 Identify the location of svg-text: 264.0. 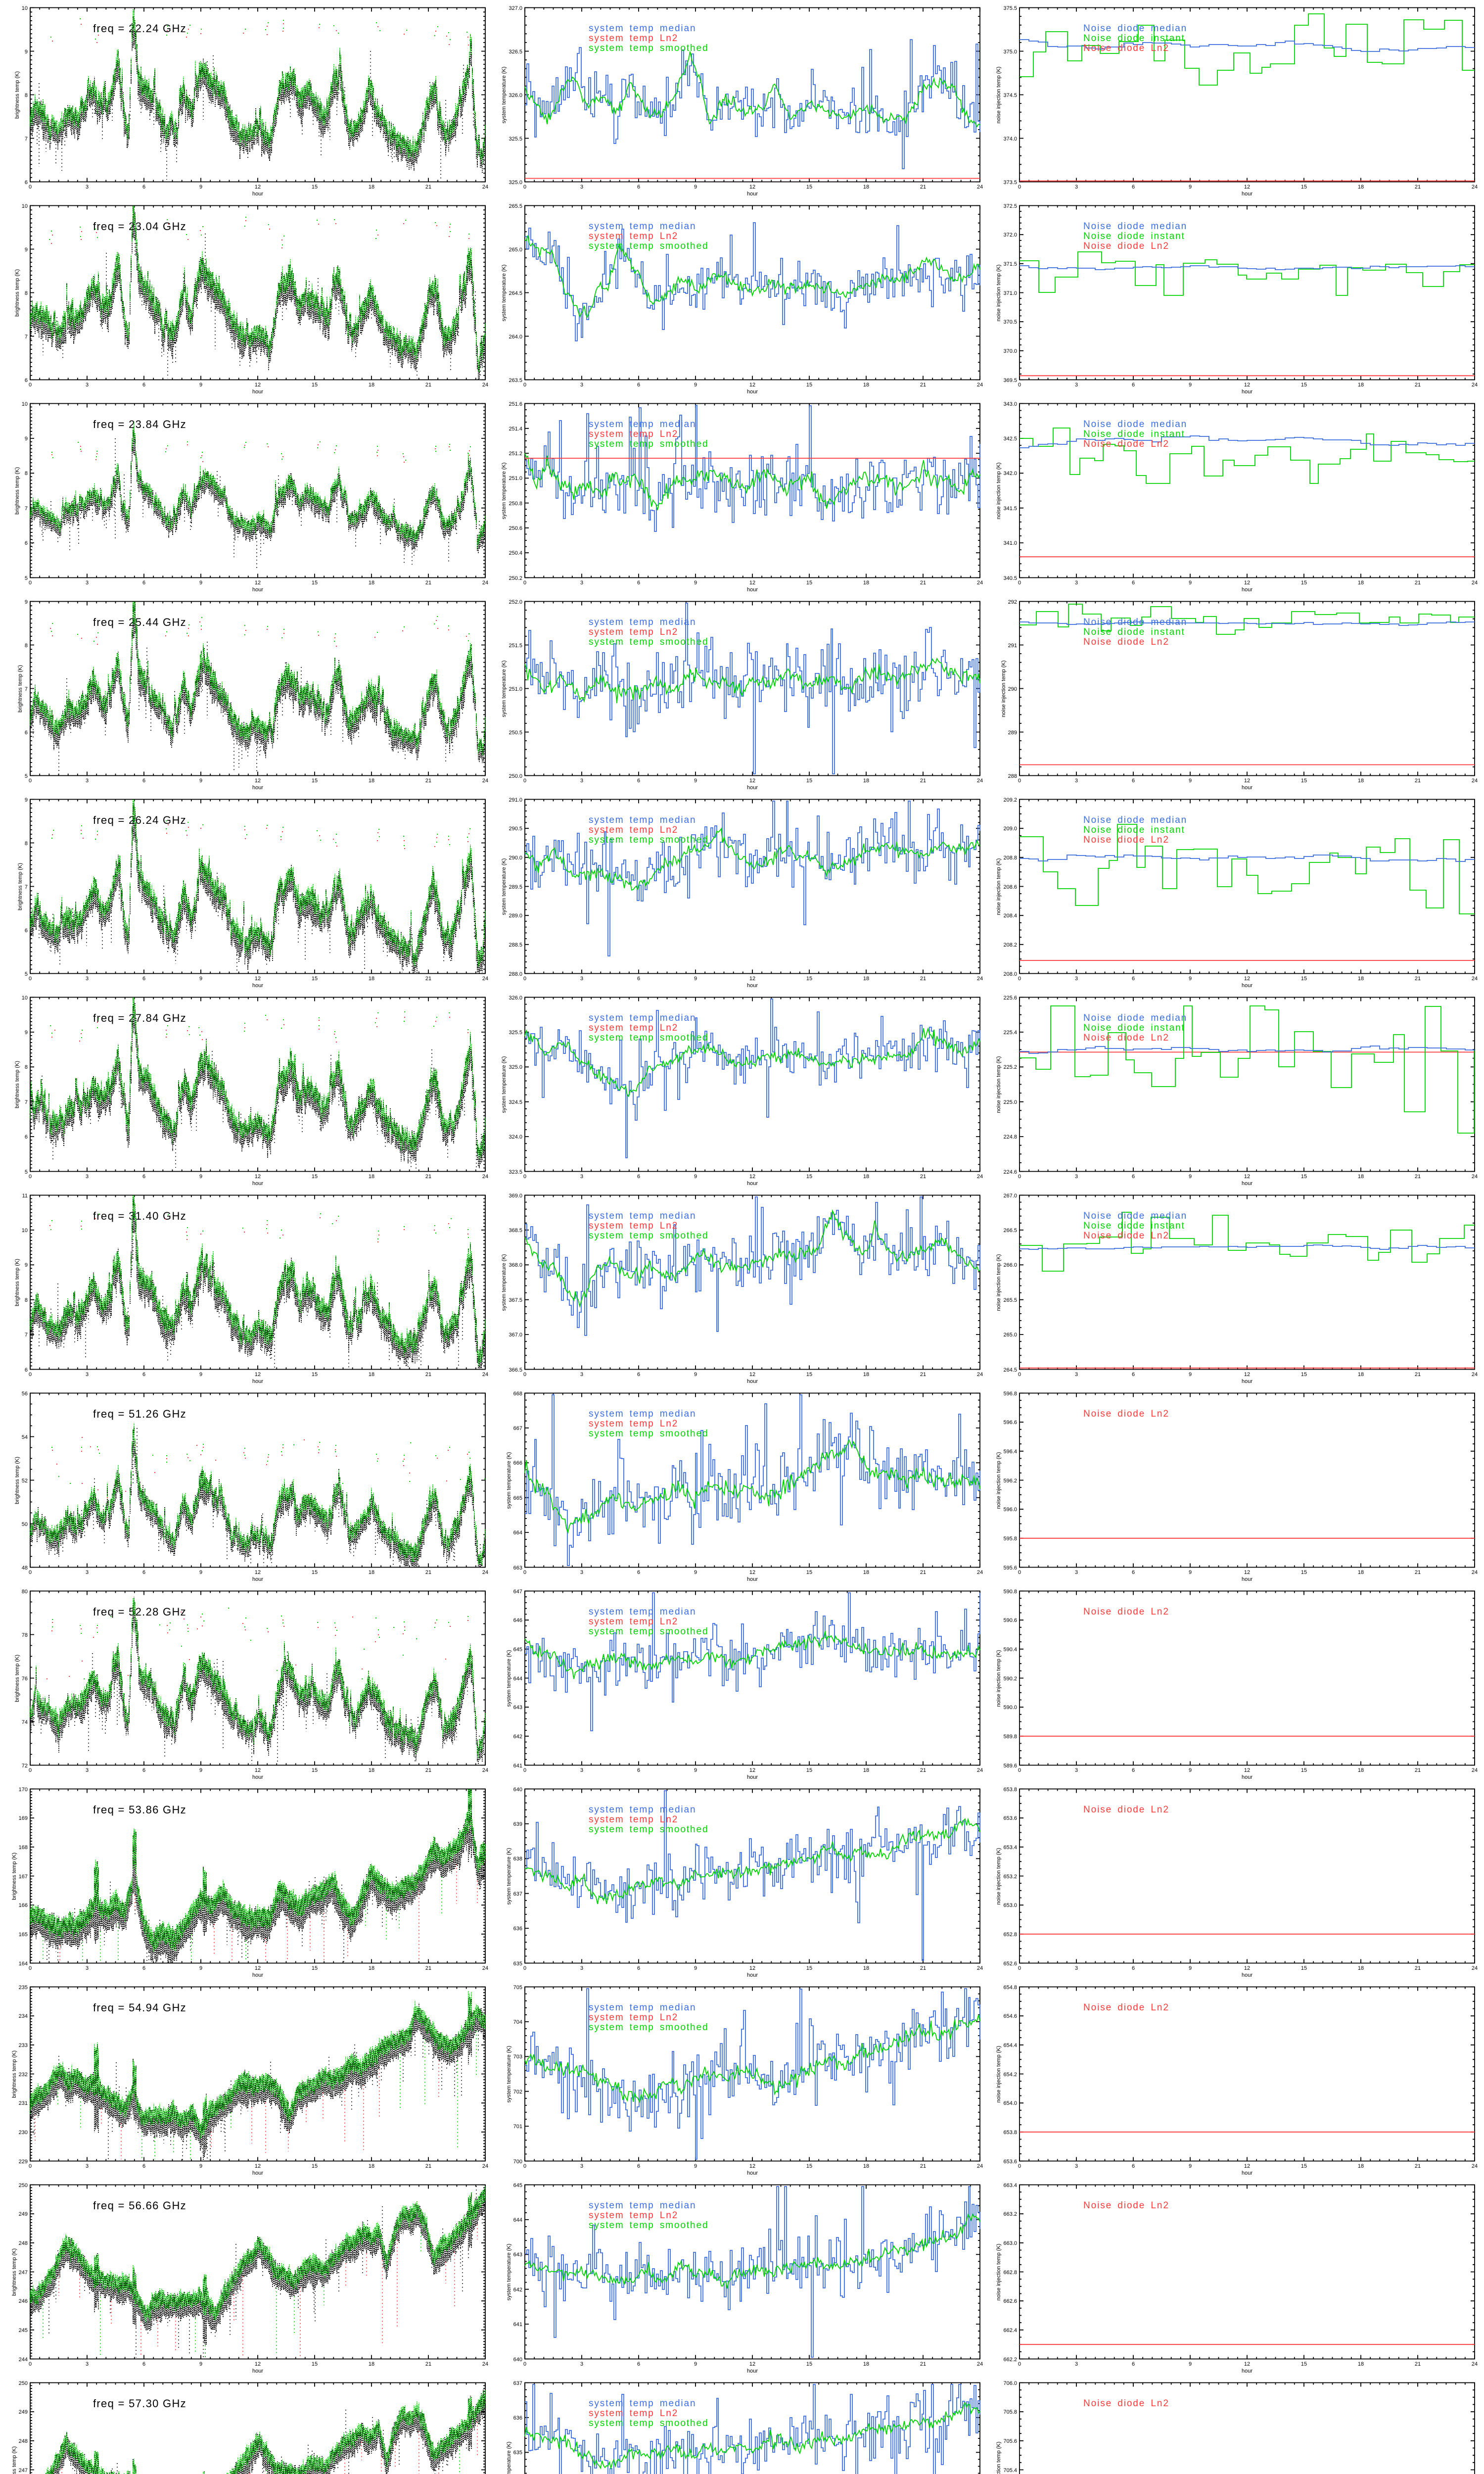
(515, 337).